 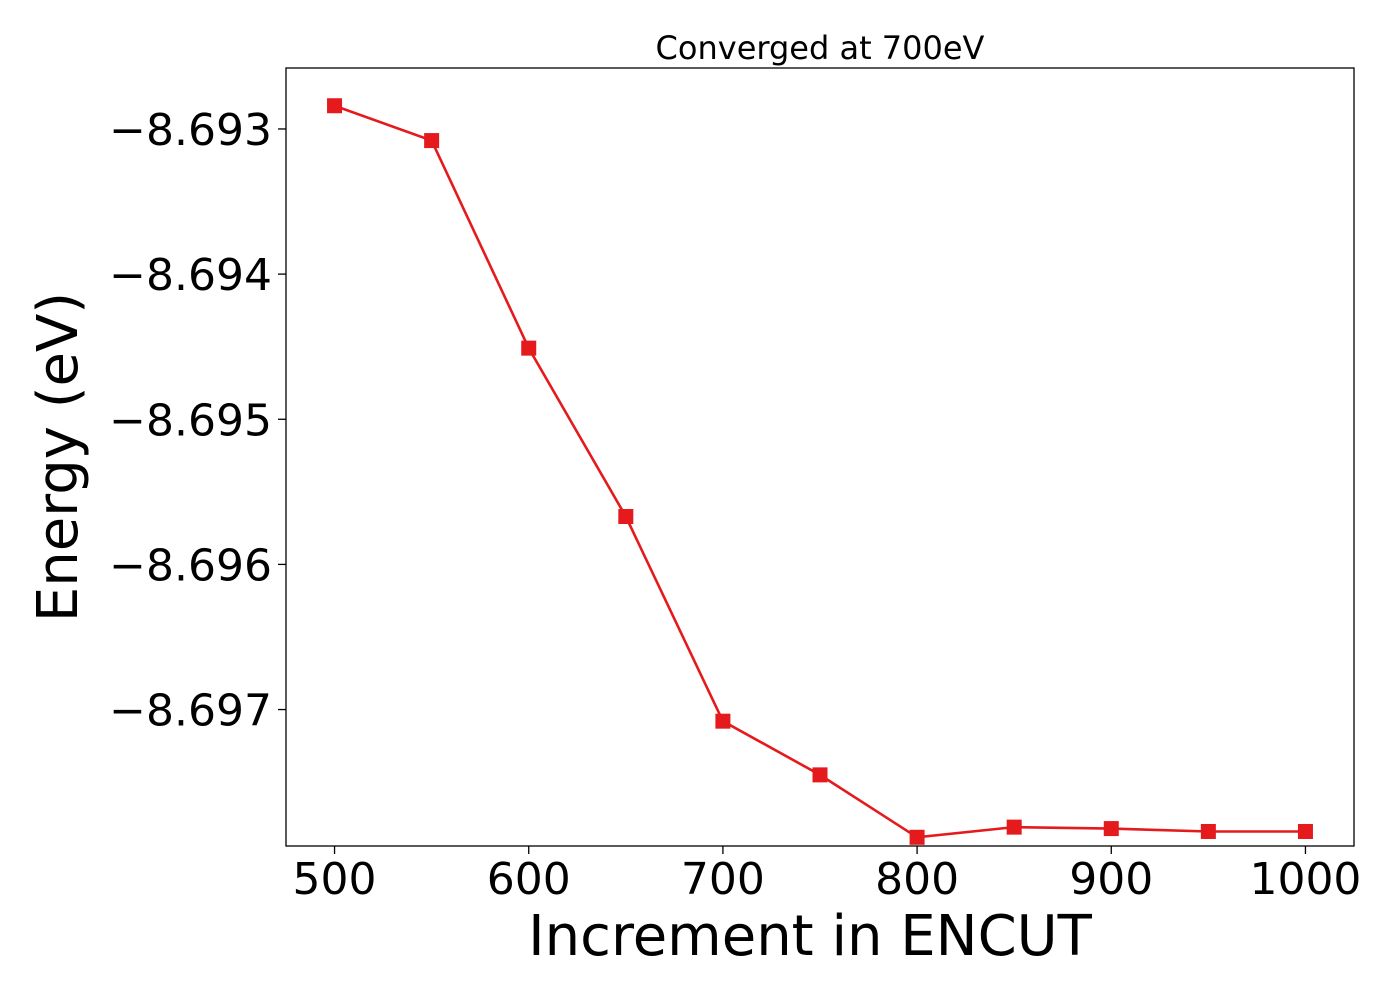 What do you see at coordinates (723, 879) in the screenshot?
I see `x-tick-label: 700` at bounding box center [723, 879].